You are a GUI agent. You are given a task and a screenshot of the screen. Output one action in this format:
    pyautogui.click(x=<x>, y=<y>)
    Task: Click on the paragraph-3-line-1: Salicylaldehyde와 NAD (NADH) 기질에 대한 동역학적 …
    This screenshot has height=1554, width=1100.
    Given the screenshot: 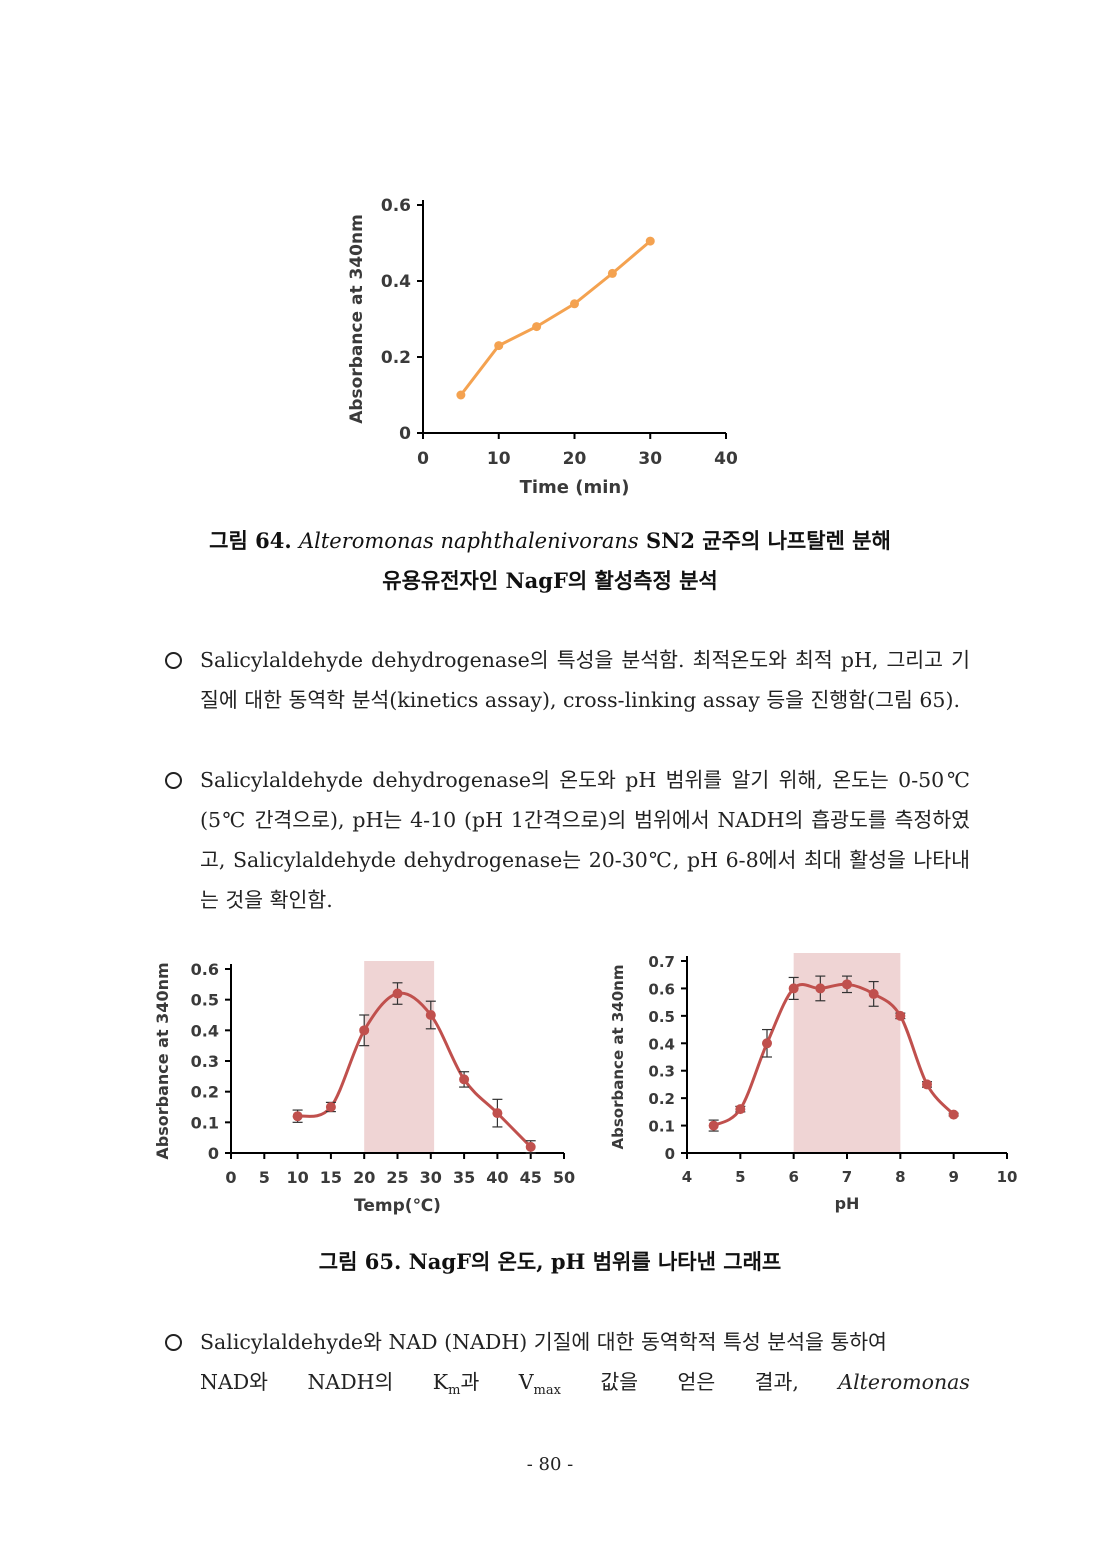 What is the action you would take?
    pyautogui.click(x=543, y=1342)
    